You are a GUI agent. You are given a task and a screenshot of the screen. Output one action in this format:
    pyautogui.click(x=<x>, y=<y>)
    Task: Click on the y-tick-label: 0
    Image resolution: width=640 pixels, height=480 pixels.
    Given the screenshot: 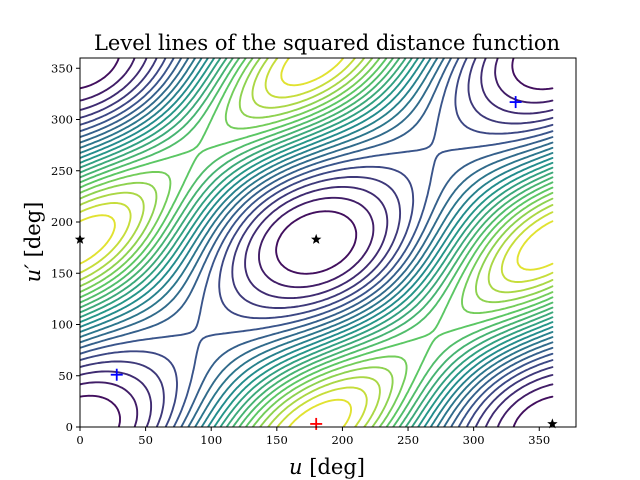 What is the action you would take?
    pyautogui.click(x=69, y=427)
    